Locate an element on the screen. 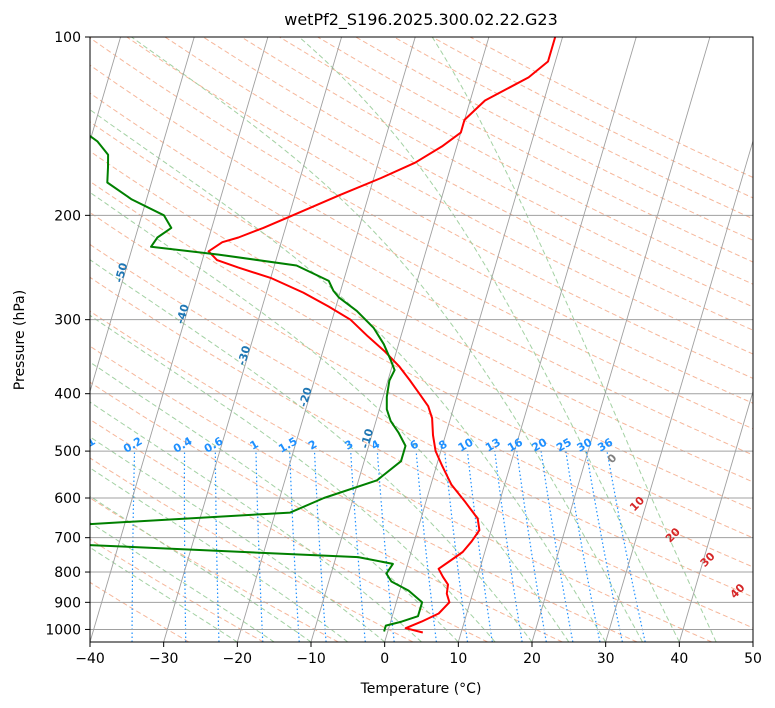  y-axis-label: Pressure (hPa) is located at coordinates (20, 340).